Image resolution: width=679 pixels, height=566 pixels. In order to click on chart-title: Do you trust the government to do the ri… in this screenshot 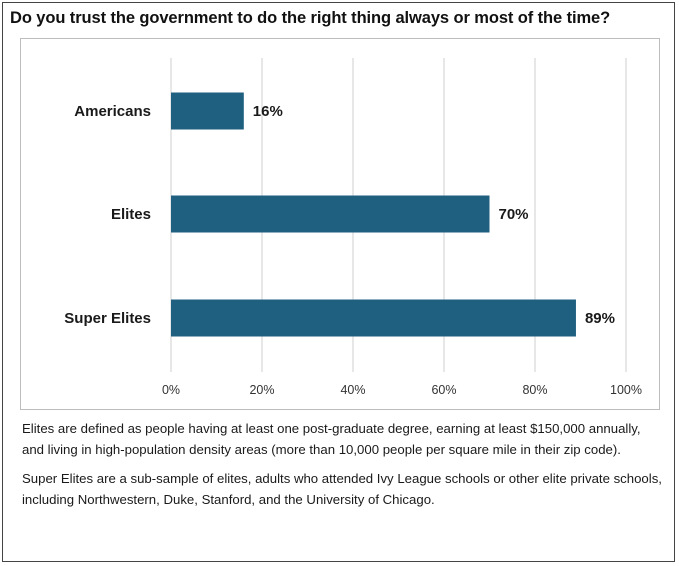, I will do `click(310, 18)`.